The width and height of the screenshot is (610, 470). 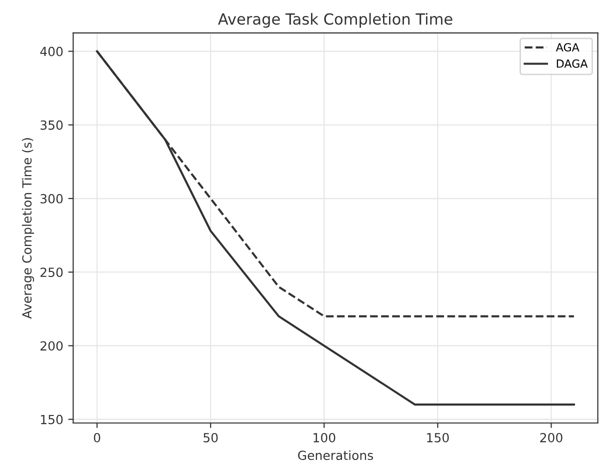 I want to click on x-tick-label: 150, so click(x=438, y=437).